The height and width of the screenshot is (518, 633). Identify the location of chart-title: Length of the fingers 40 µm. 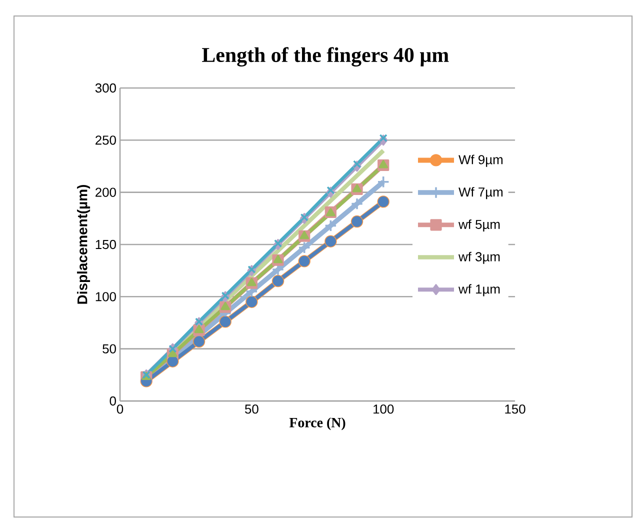
(325, 56).